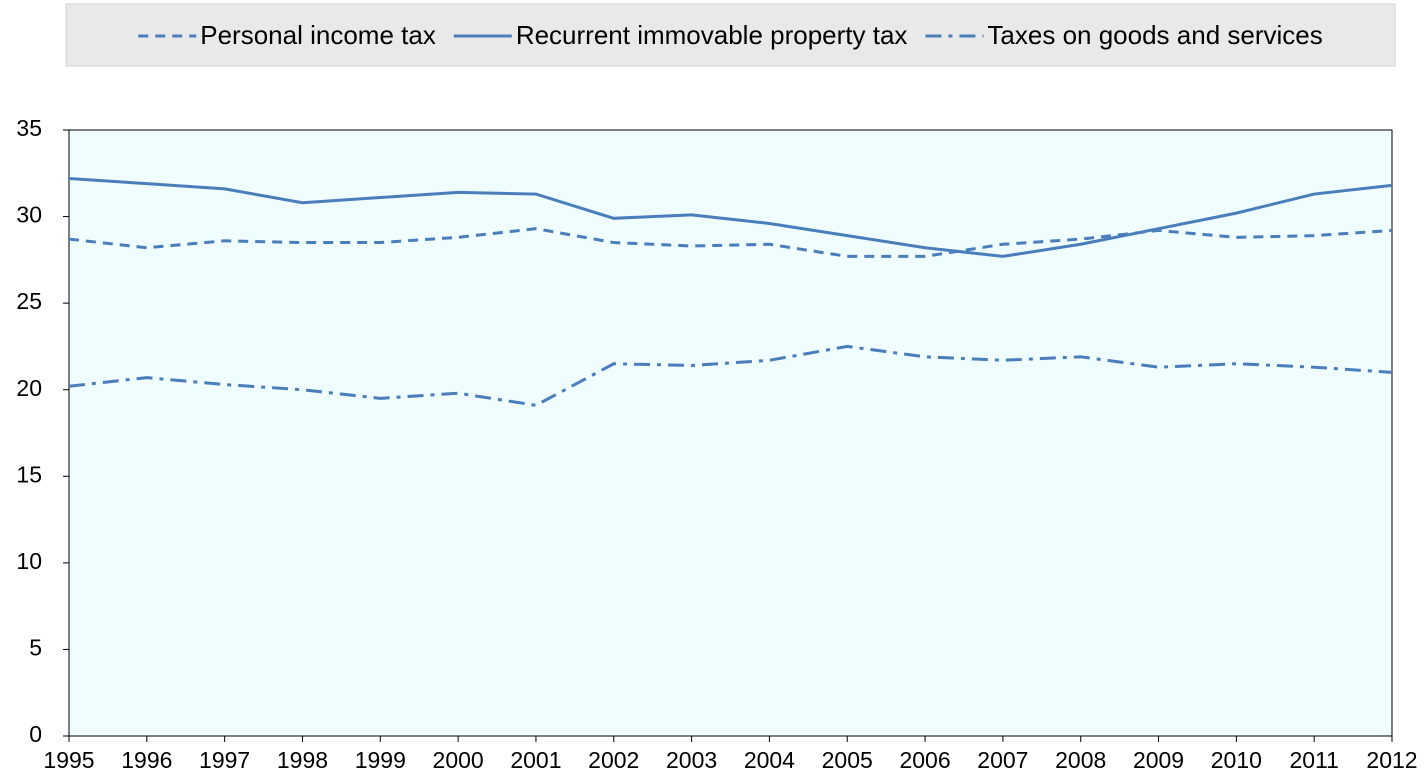  I want to click on y-tick-label: 0, so click(35, 734).